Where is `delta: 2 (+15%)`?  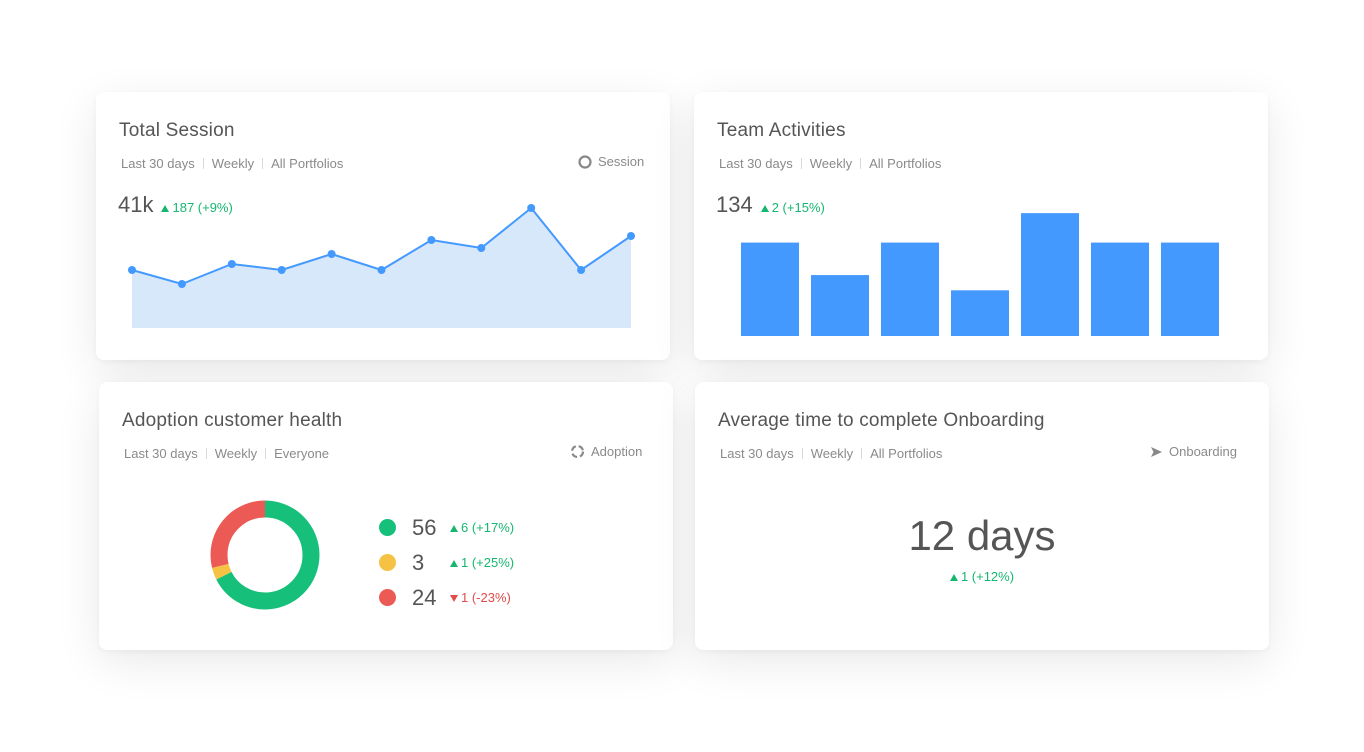 delta: 2 (+15%) is located at coordinates (792, 207).